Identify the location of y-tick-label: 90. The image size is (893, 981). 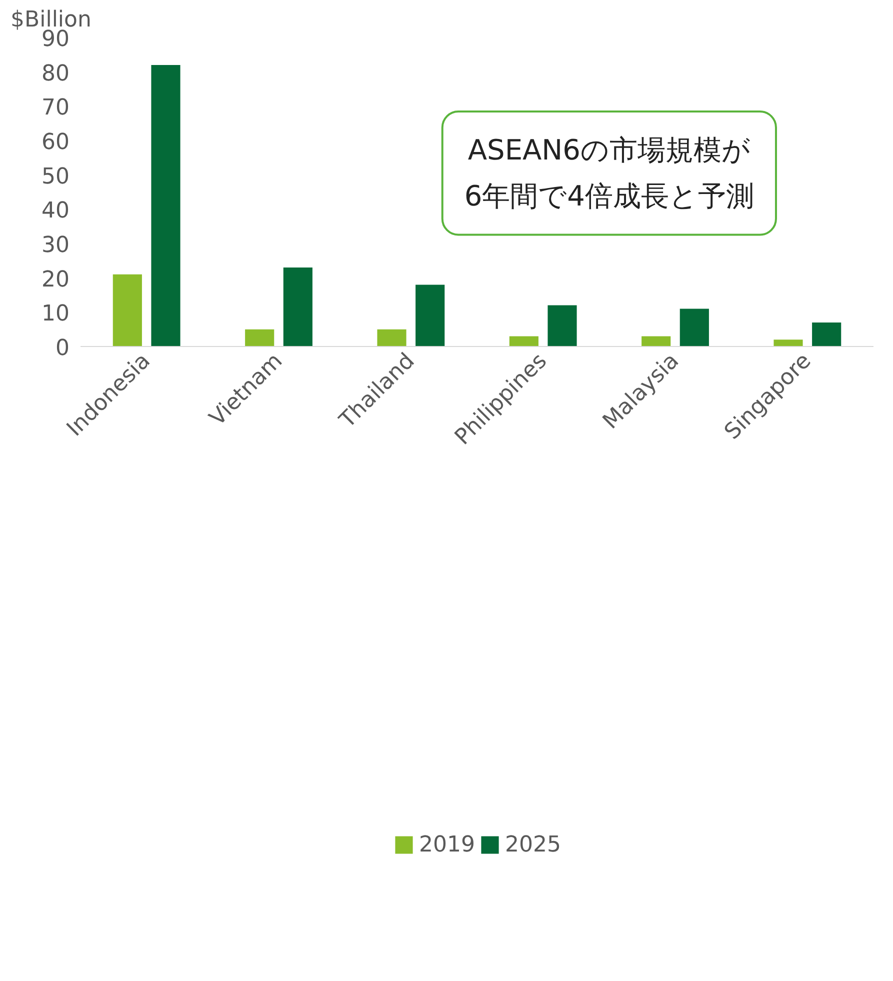
(56, 39).